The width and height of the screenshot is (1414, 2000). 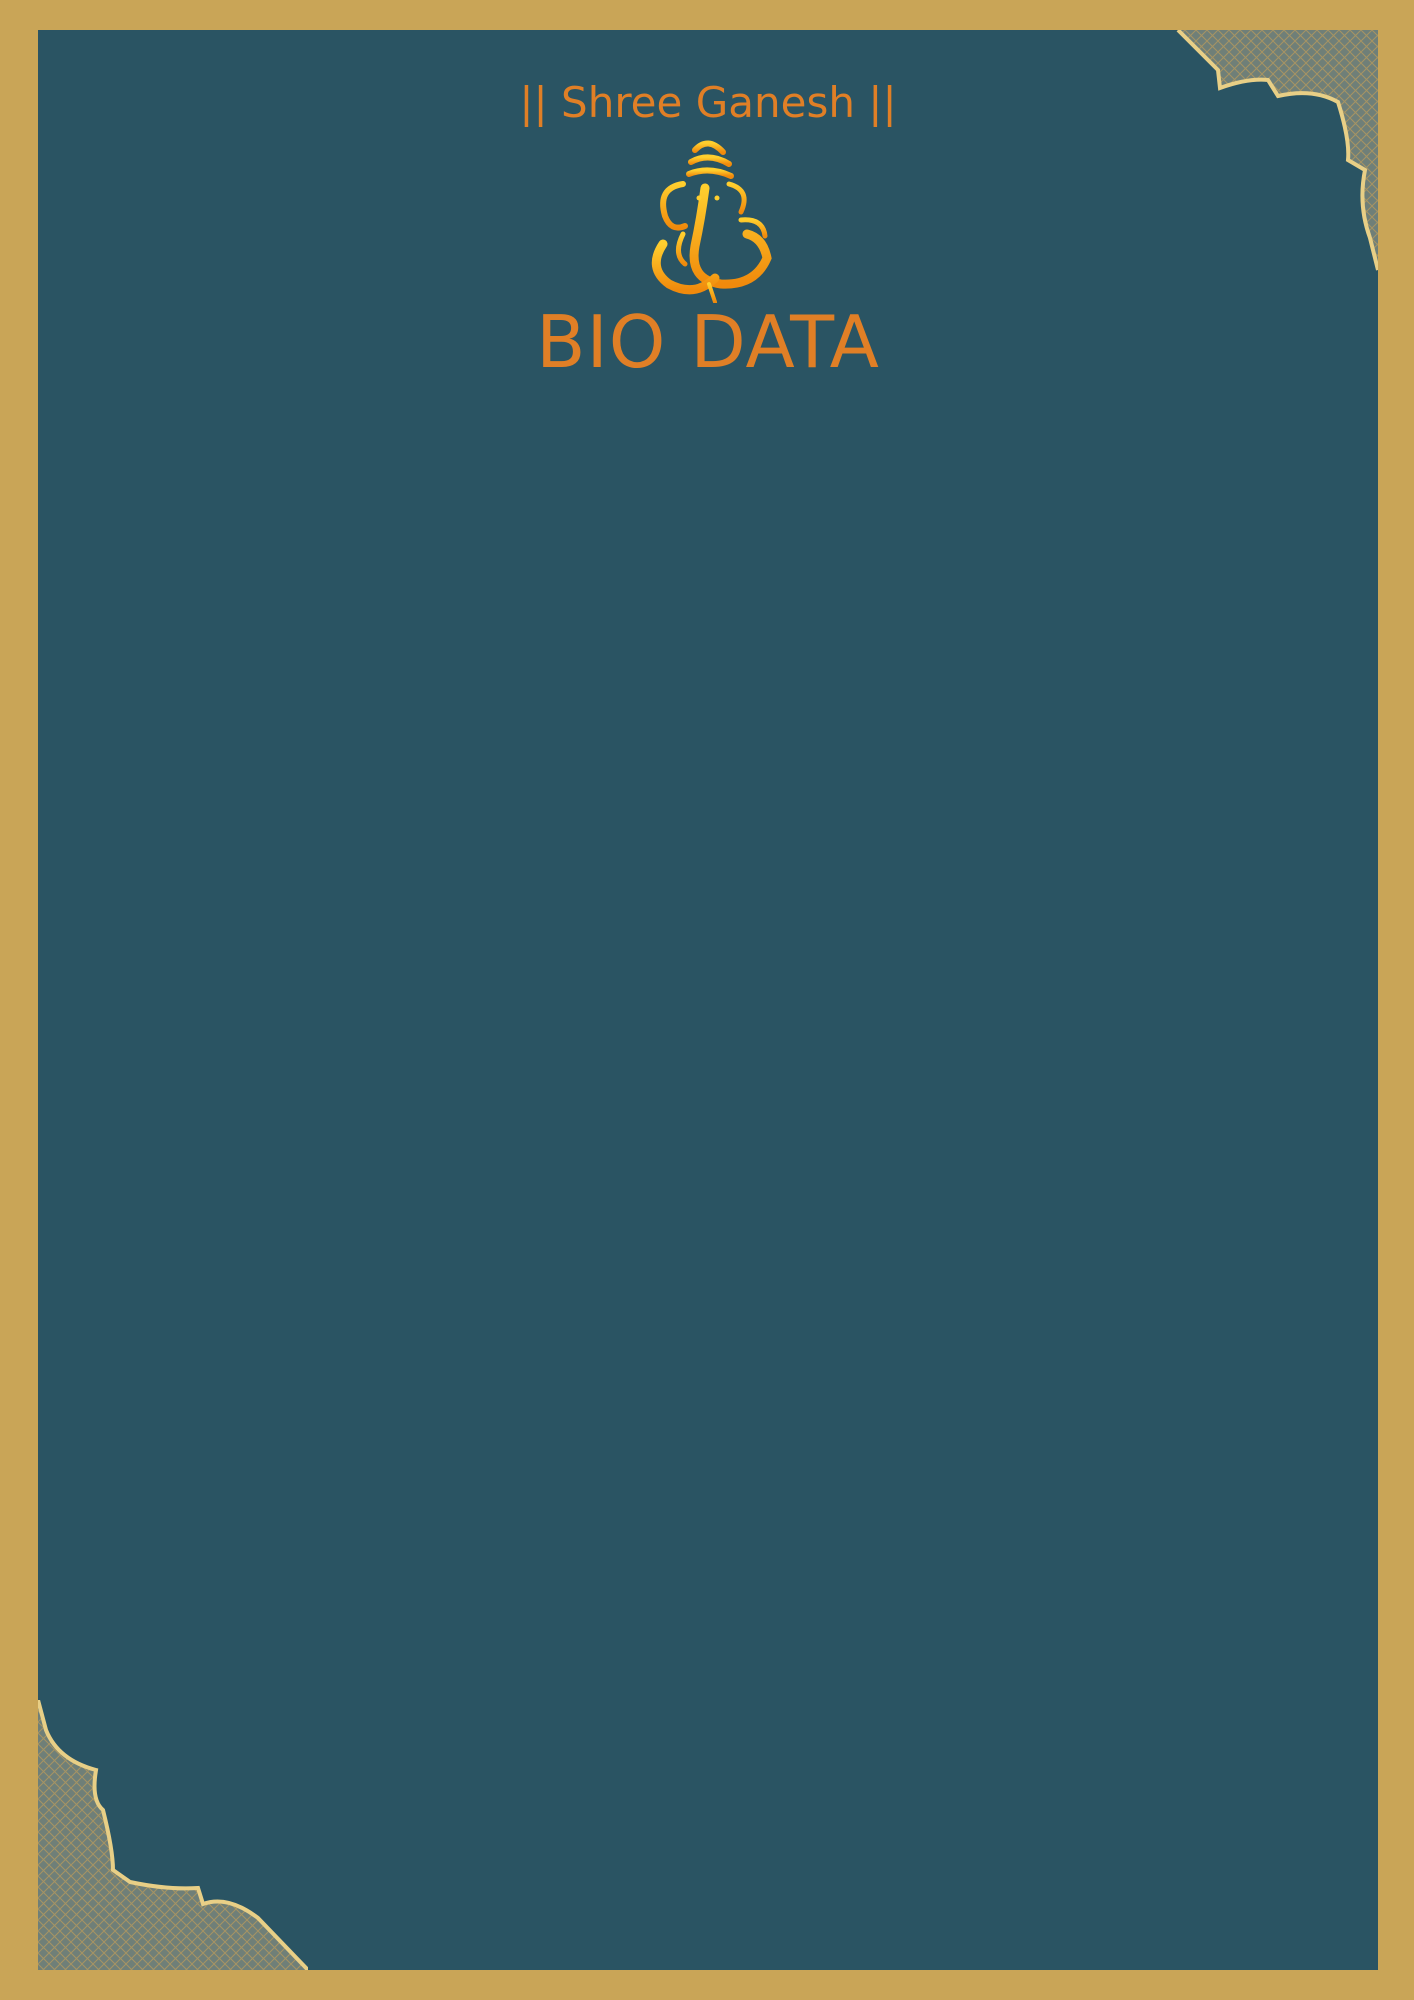 What do you see at coordinates (173, 1835) in the screenshot?
I see `corner-ornament-bottom-left-icon` at bounding box center [173, 1835].